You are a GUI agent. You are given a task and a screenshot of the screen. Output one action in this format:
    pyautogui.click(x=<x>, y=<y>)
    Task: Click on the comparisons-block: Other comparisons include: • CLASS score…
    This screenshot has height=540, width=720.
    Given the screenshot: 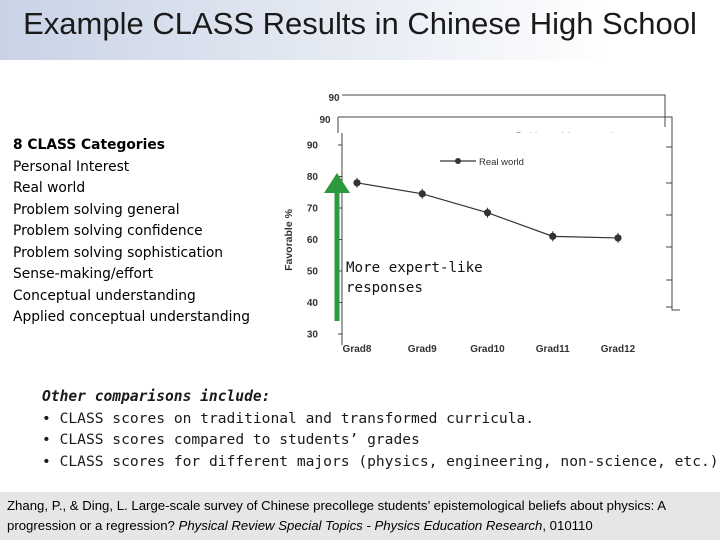 What is the action you would take?
    pyautogui.click(x=380, y=429)
    